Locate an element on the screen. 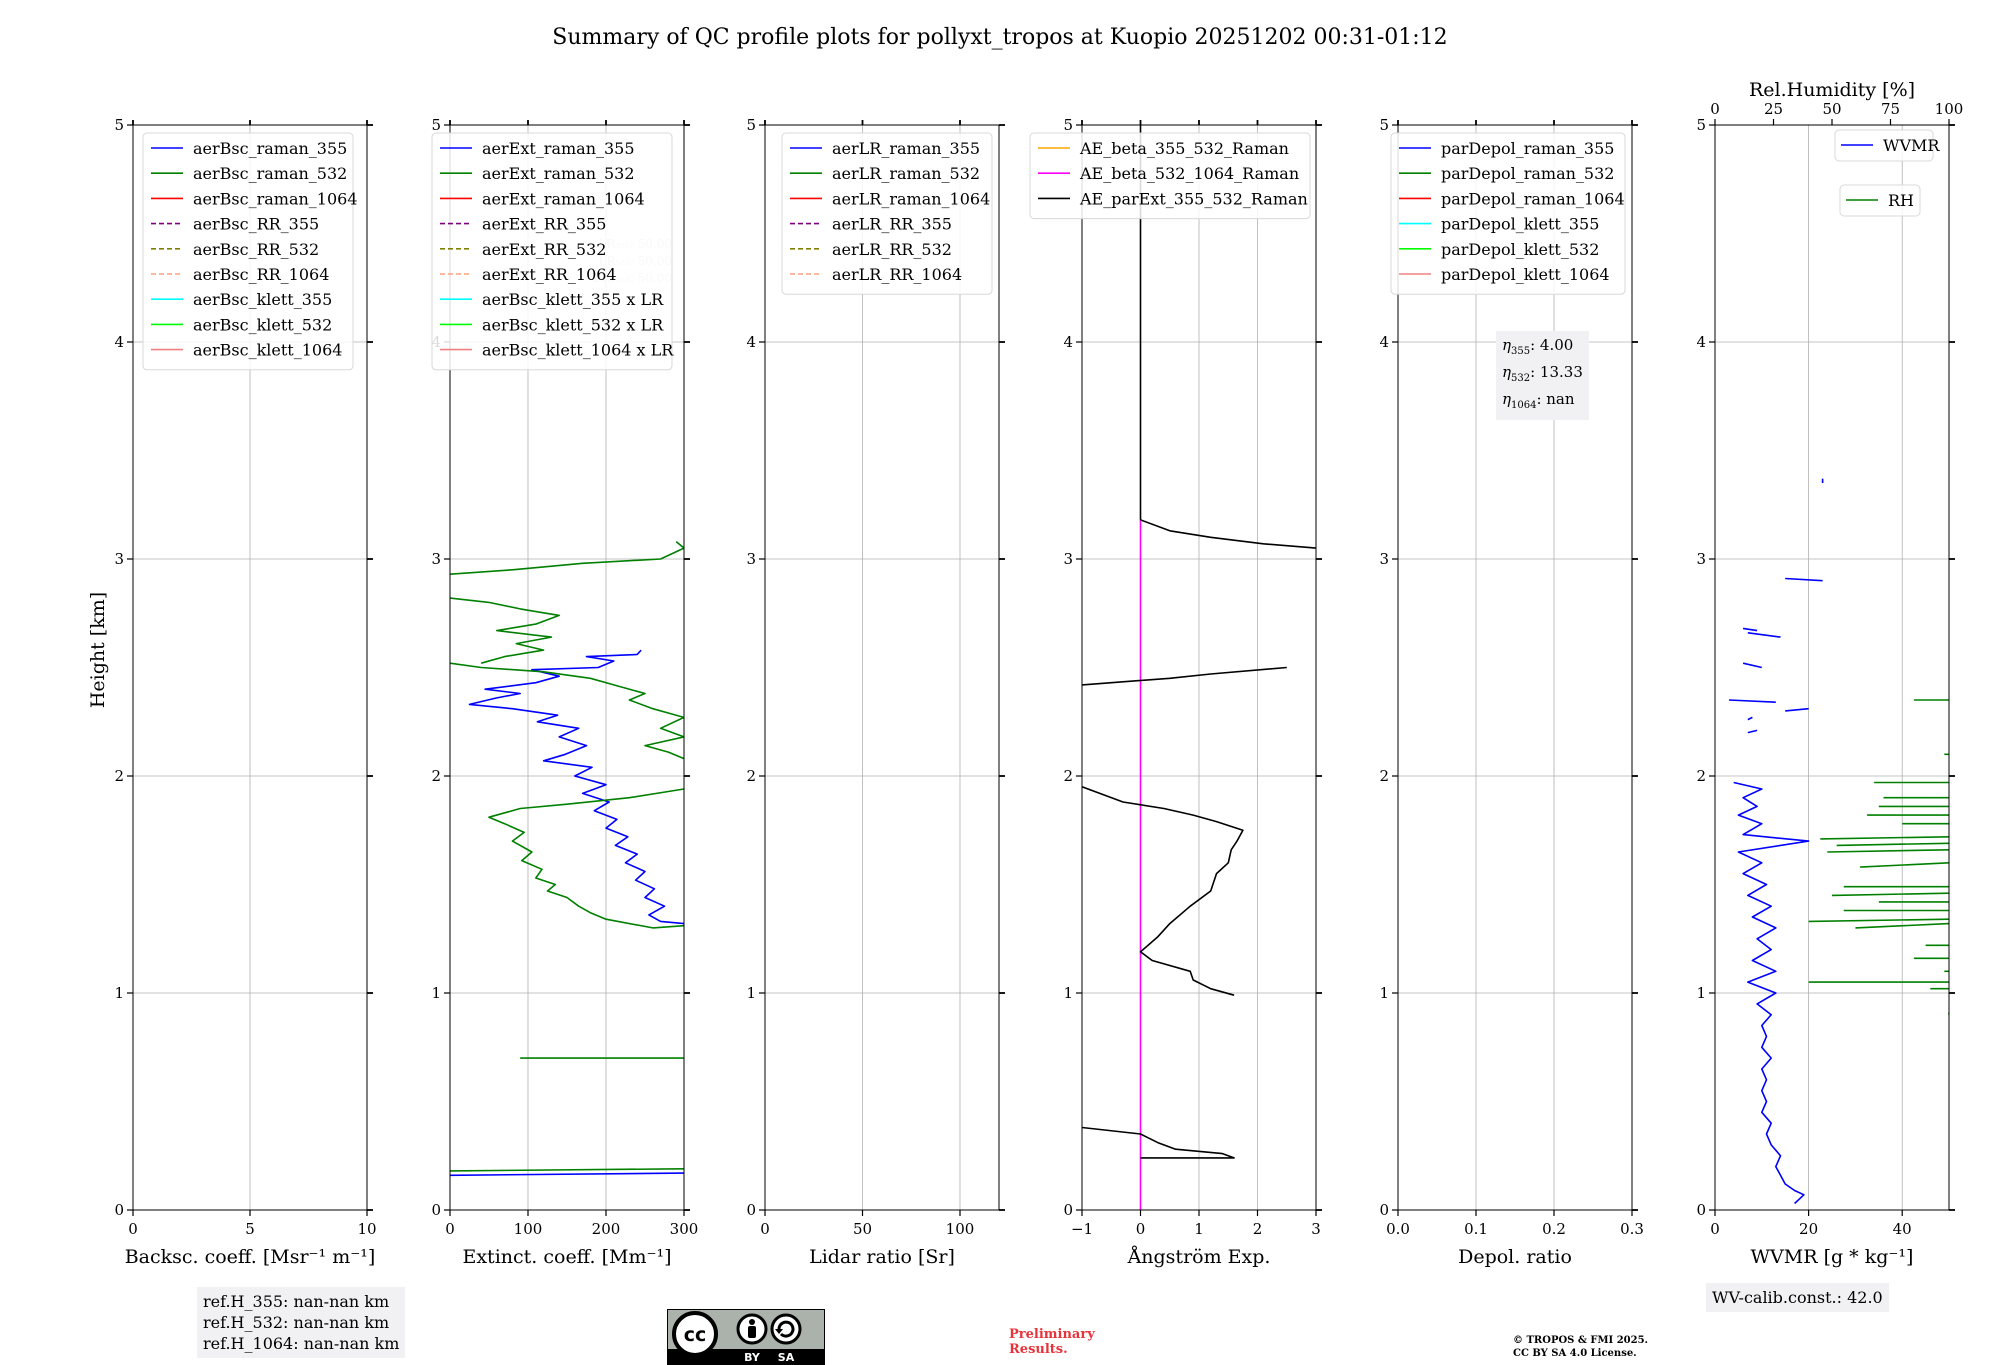  x2-tick-label: 0 is located at coordinates (1715, 109).